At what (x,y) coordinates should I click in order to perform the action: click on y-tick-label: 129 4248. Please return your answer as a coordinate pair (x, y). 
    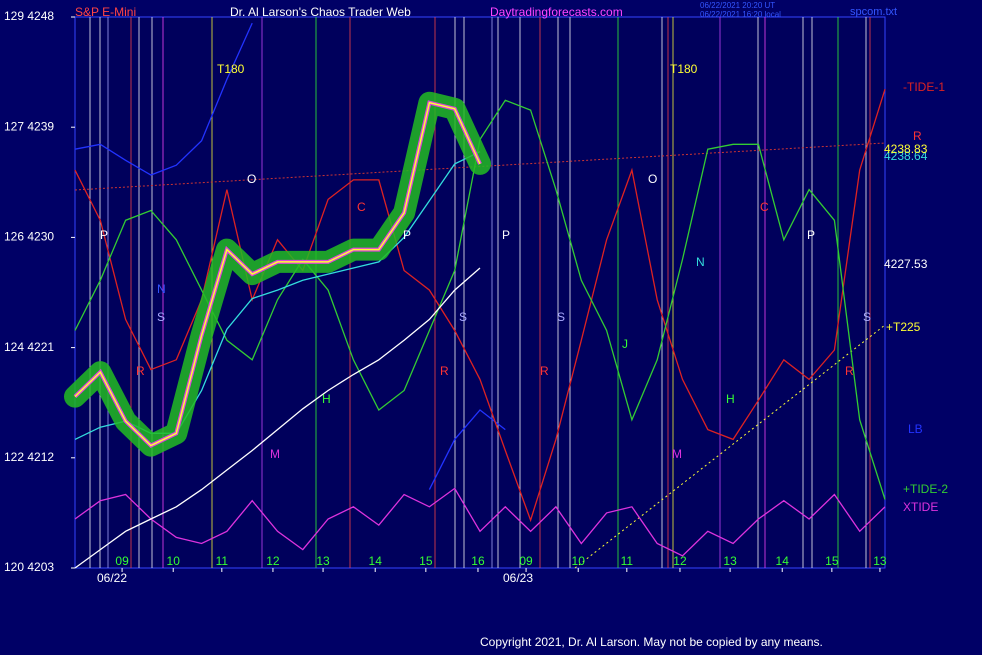
    Looking at the image, I should click on (29, 16).